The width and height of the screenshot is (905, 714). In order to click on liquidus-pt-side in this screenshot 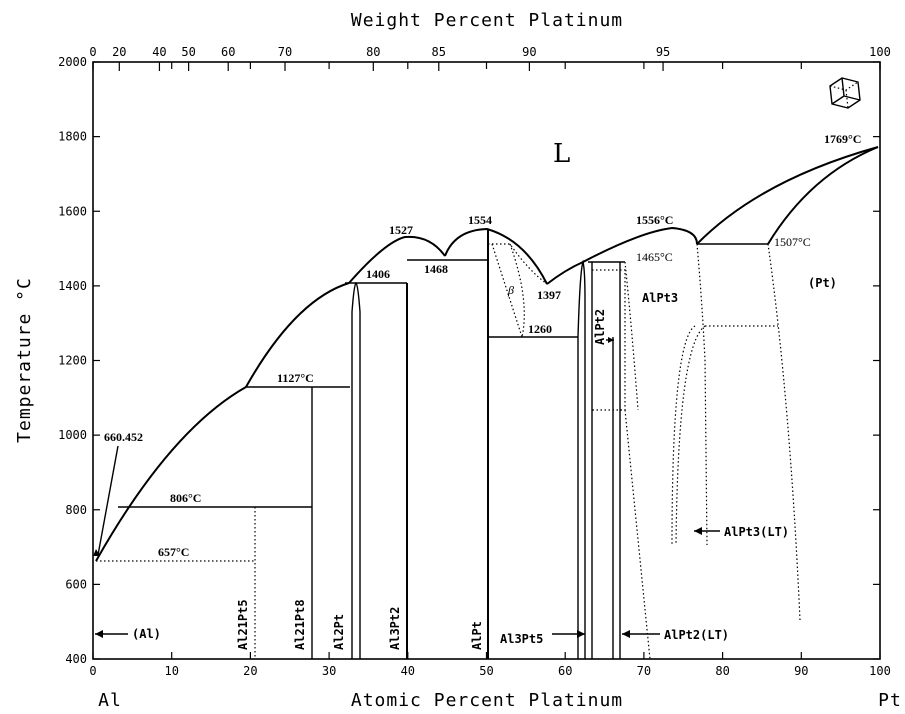, I will do `click(787, 195)`.